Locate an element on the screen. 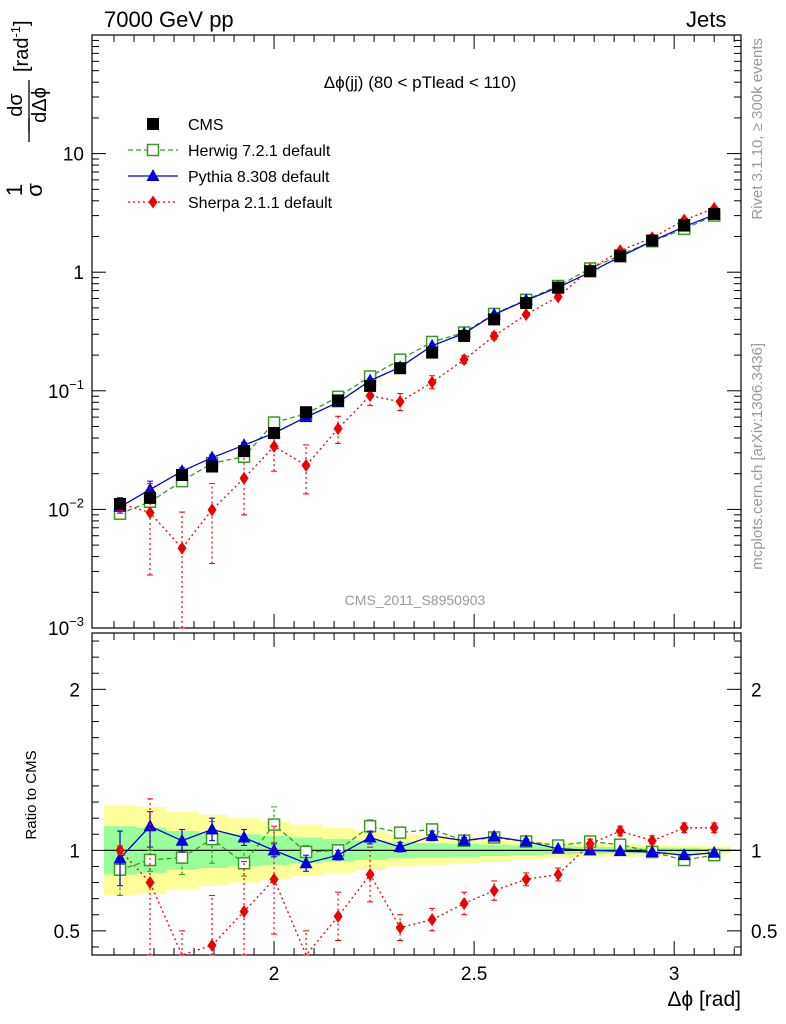 Image resolution: width=786 pixels, height=1024 pixels. legend-item-pythia: Pythia 8.308 default is located at coordinates (229, 177).